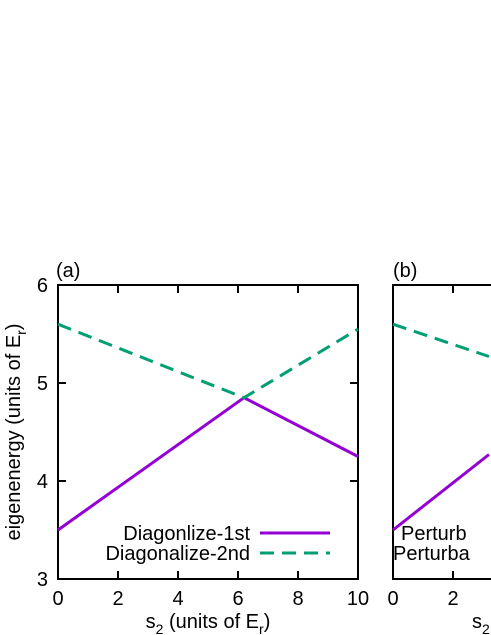 Image resolution: width=491 pixels, height=635 pixels. I want to click on panel-b-legend: Perturb Perturba, so click(432, 544).